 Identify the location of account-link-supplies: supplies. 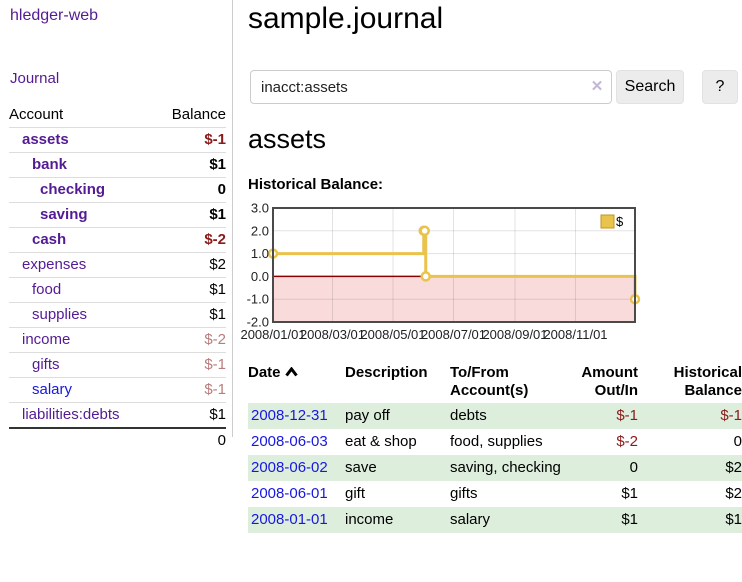
(60, 314).